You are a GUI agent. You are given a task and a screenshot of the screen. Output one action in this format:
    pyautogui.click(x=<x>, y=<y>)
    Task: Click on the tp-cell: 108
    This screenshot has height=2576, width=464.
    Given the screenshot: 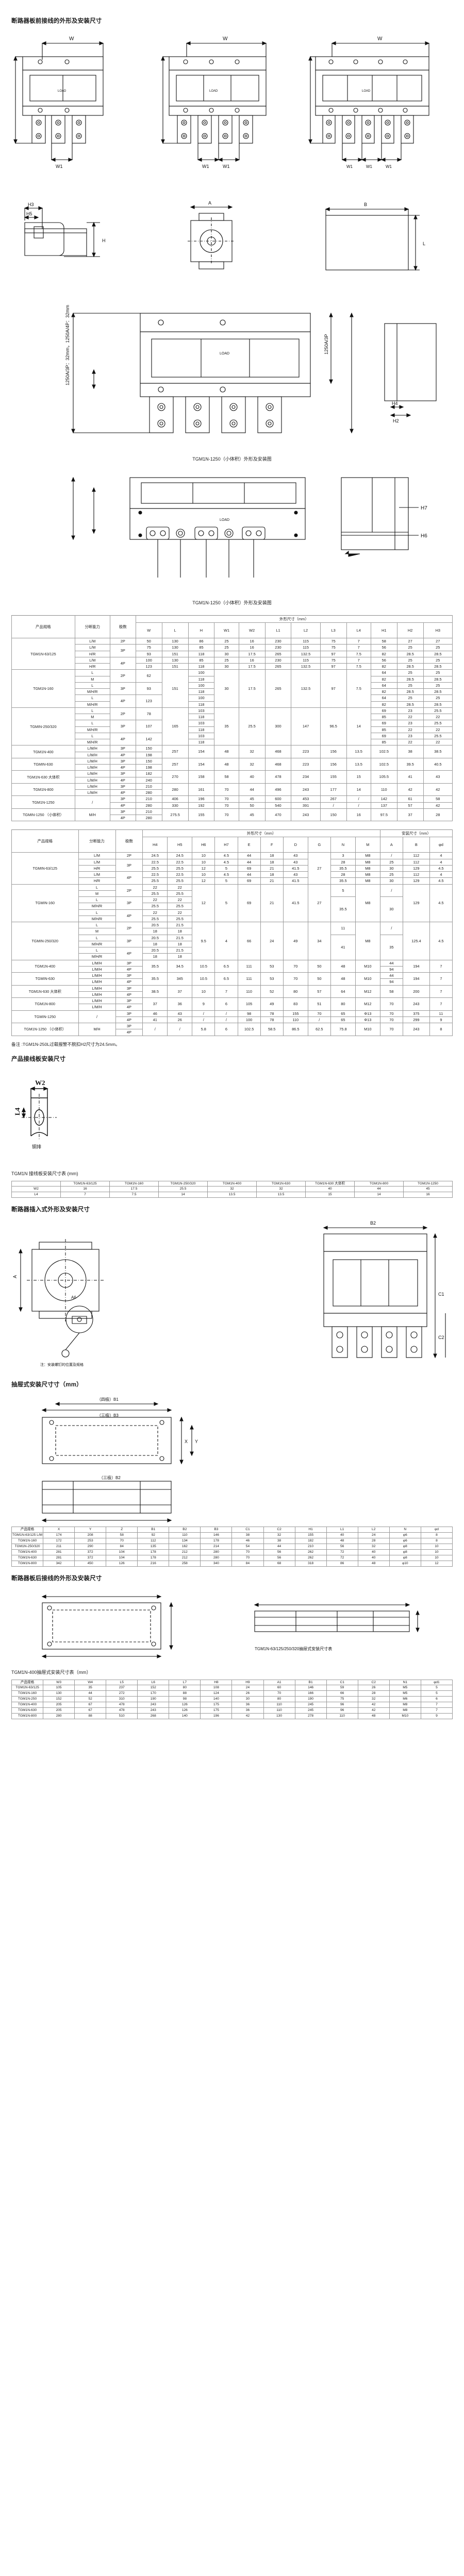 What is the action you would take?
    pyautogui.click(x=216, y=1688)
    